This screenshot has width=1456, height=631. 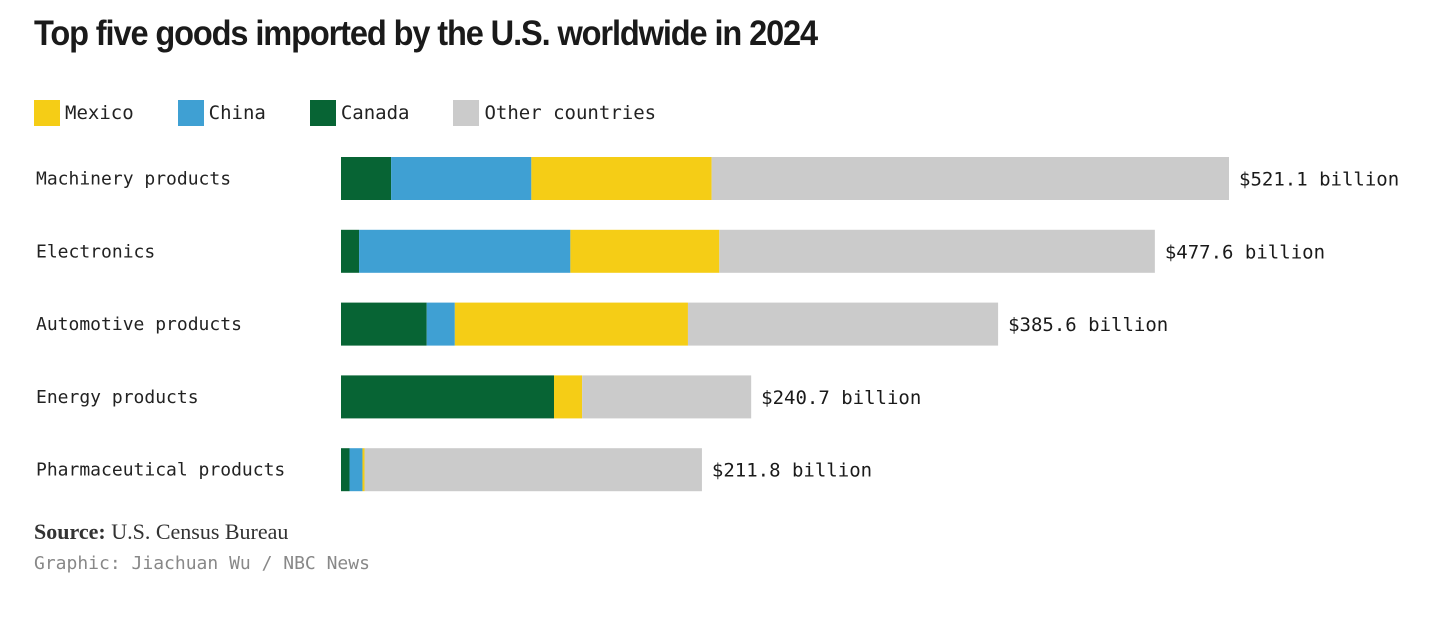 What do you see at coordinates (202, 563) in the screenshot?
I see `graphic-credit: Graphic: Jiachuan Wu / NBC News` at bounding box center [202, 563].